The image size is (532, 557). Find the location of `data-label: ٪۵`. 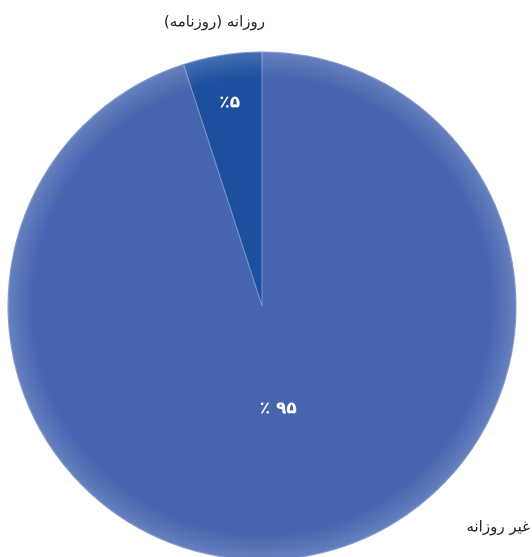

data-label: ٪۵ is located at coordinates (229, 103).